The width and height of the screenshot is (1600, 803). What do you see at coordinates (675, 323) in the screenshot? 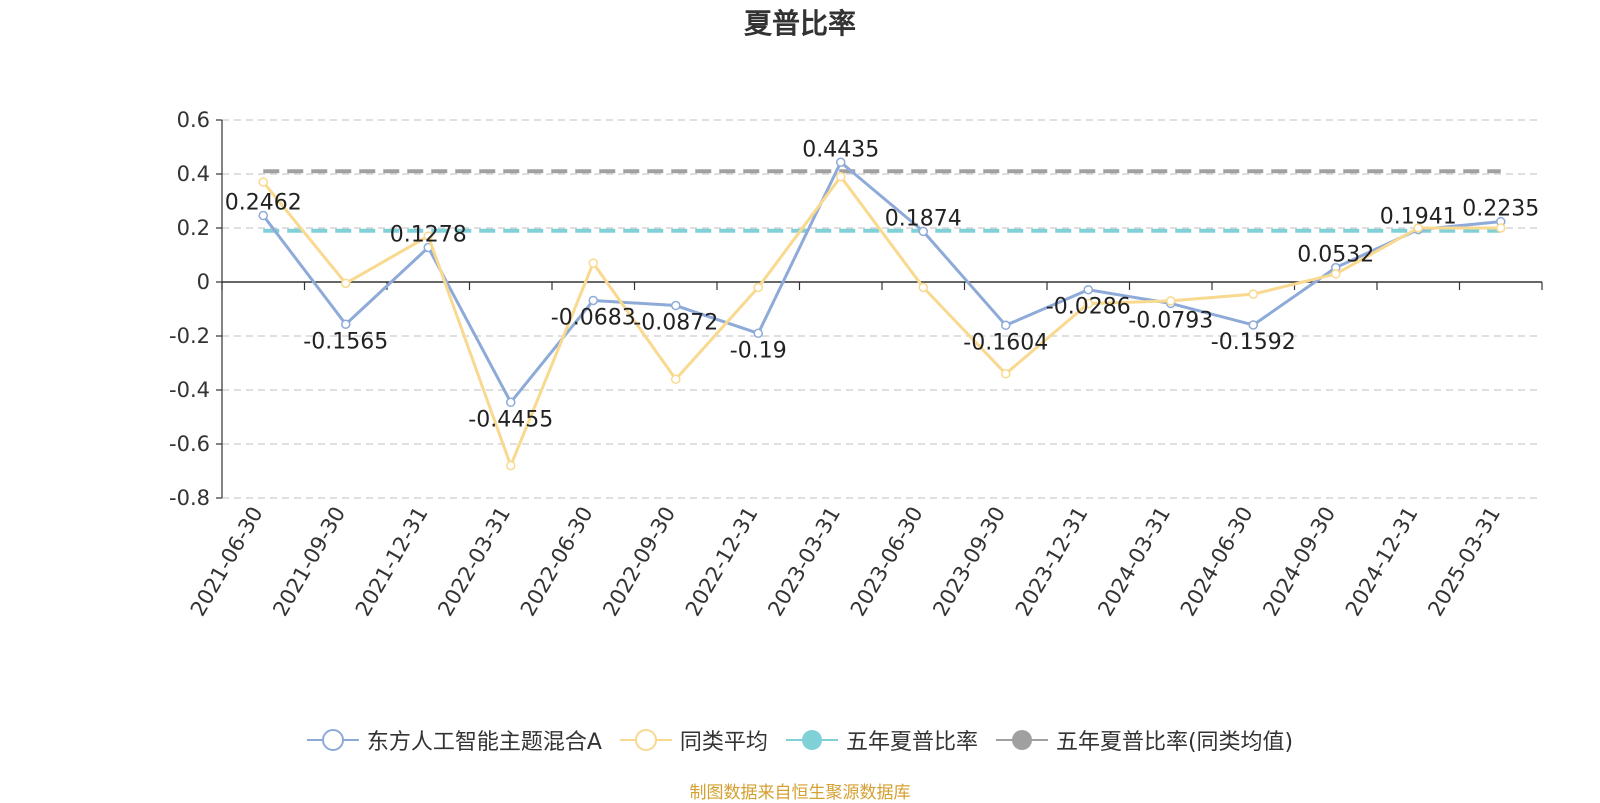
I see `data-label: -0.0872` at bounding box center [675, 323].